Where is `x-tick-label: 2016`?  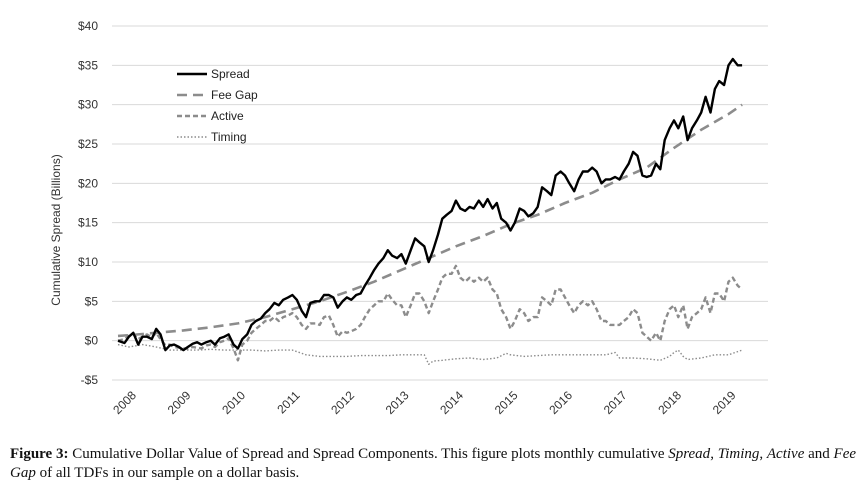
x-tick-label: 2016 is located at coordinates (560, 402).